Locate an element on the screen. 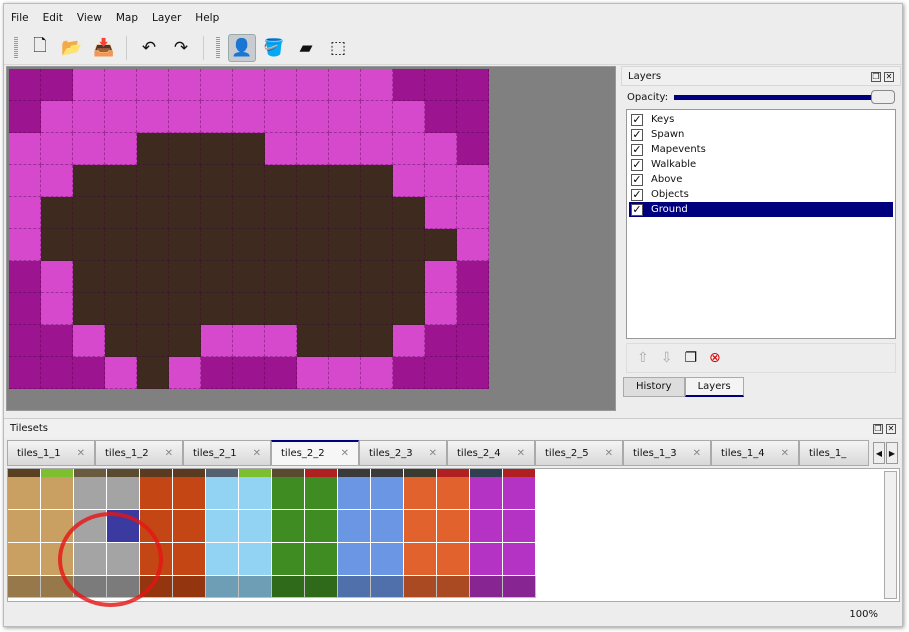 This screenshot has height=632, width=909. tab-tiles_1_4: tiles_1_4 ✕ is located at coordinates (755, 453).